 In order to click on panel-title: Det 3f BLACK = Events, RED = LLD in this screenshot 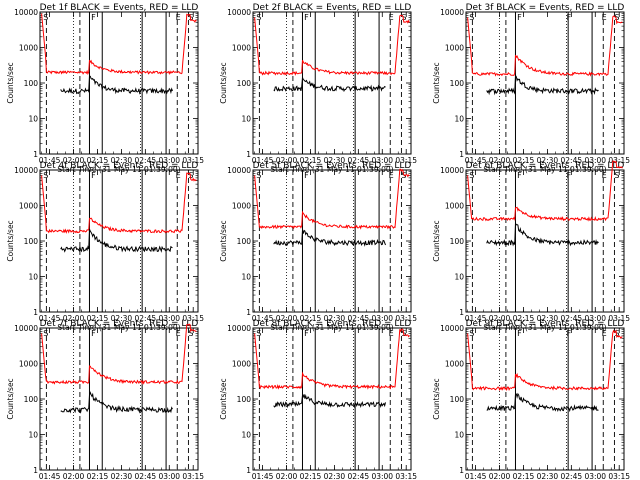, I will do `click(545, 8)`.